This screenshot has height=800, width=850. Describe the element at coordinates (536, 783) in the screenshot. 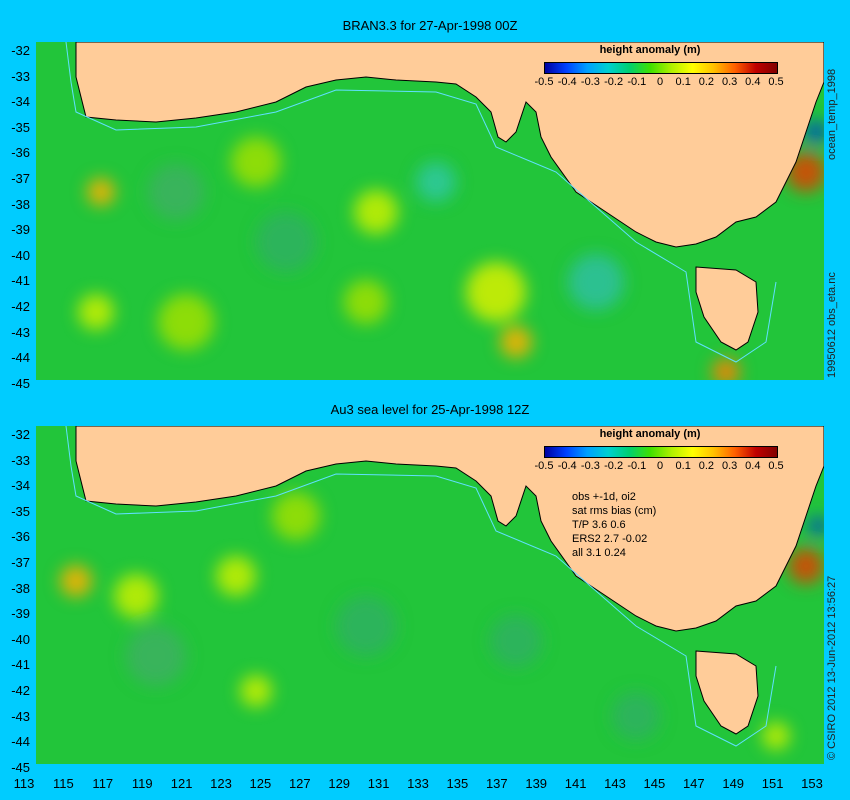

I see `lon-label: 139` at that location.